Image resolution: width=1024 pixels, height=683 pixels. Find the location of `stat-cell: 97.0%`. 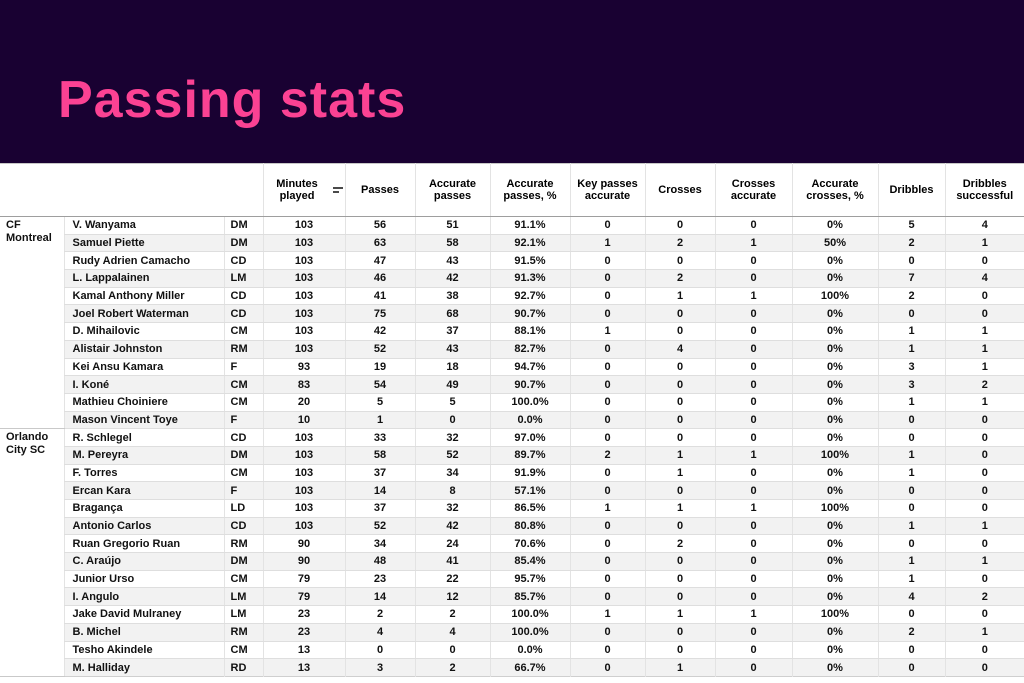

stat-cell: 97.0% is located at coordinates (529, 437).